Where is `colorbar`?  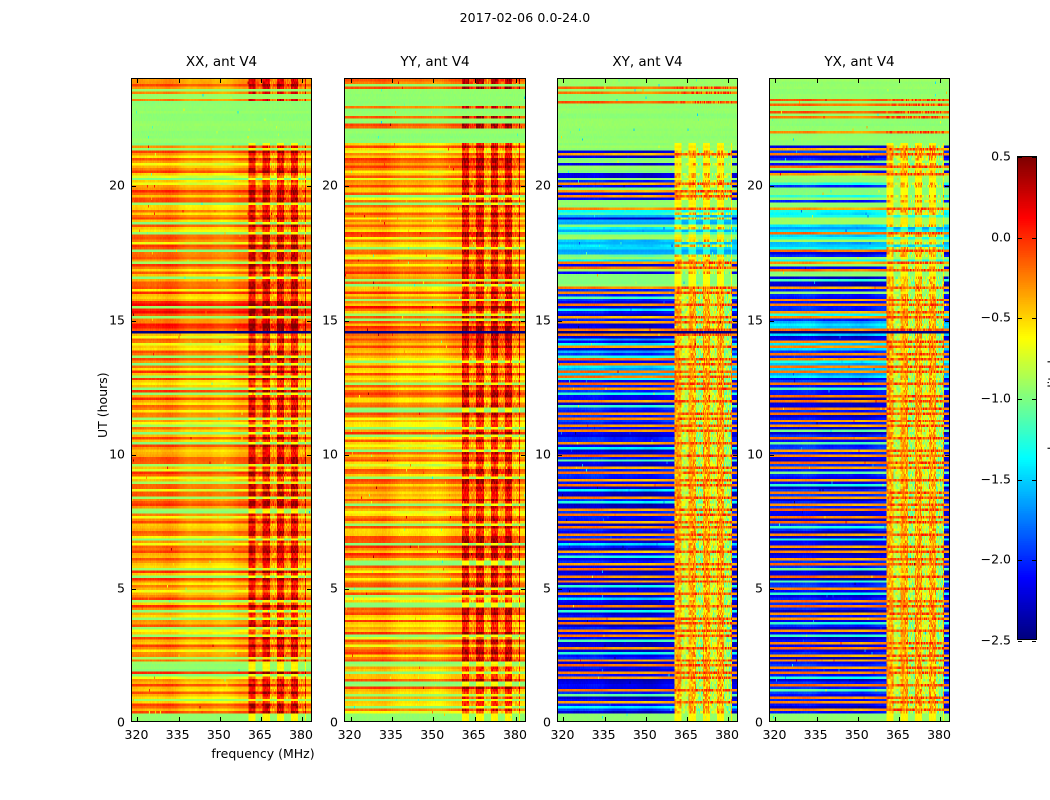
colorbar is located at coordinates (1027, 399).